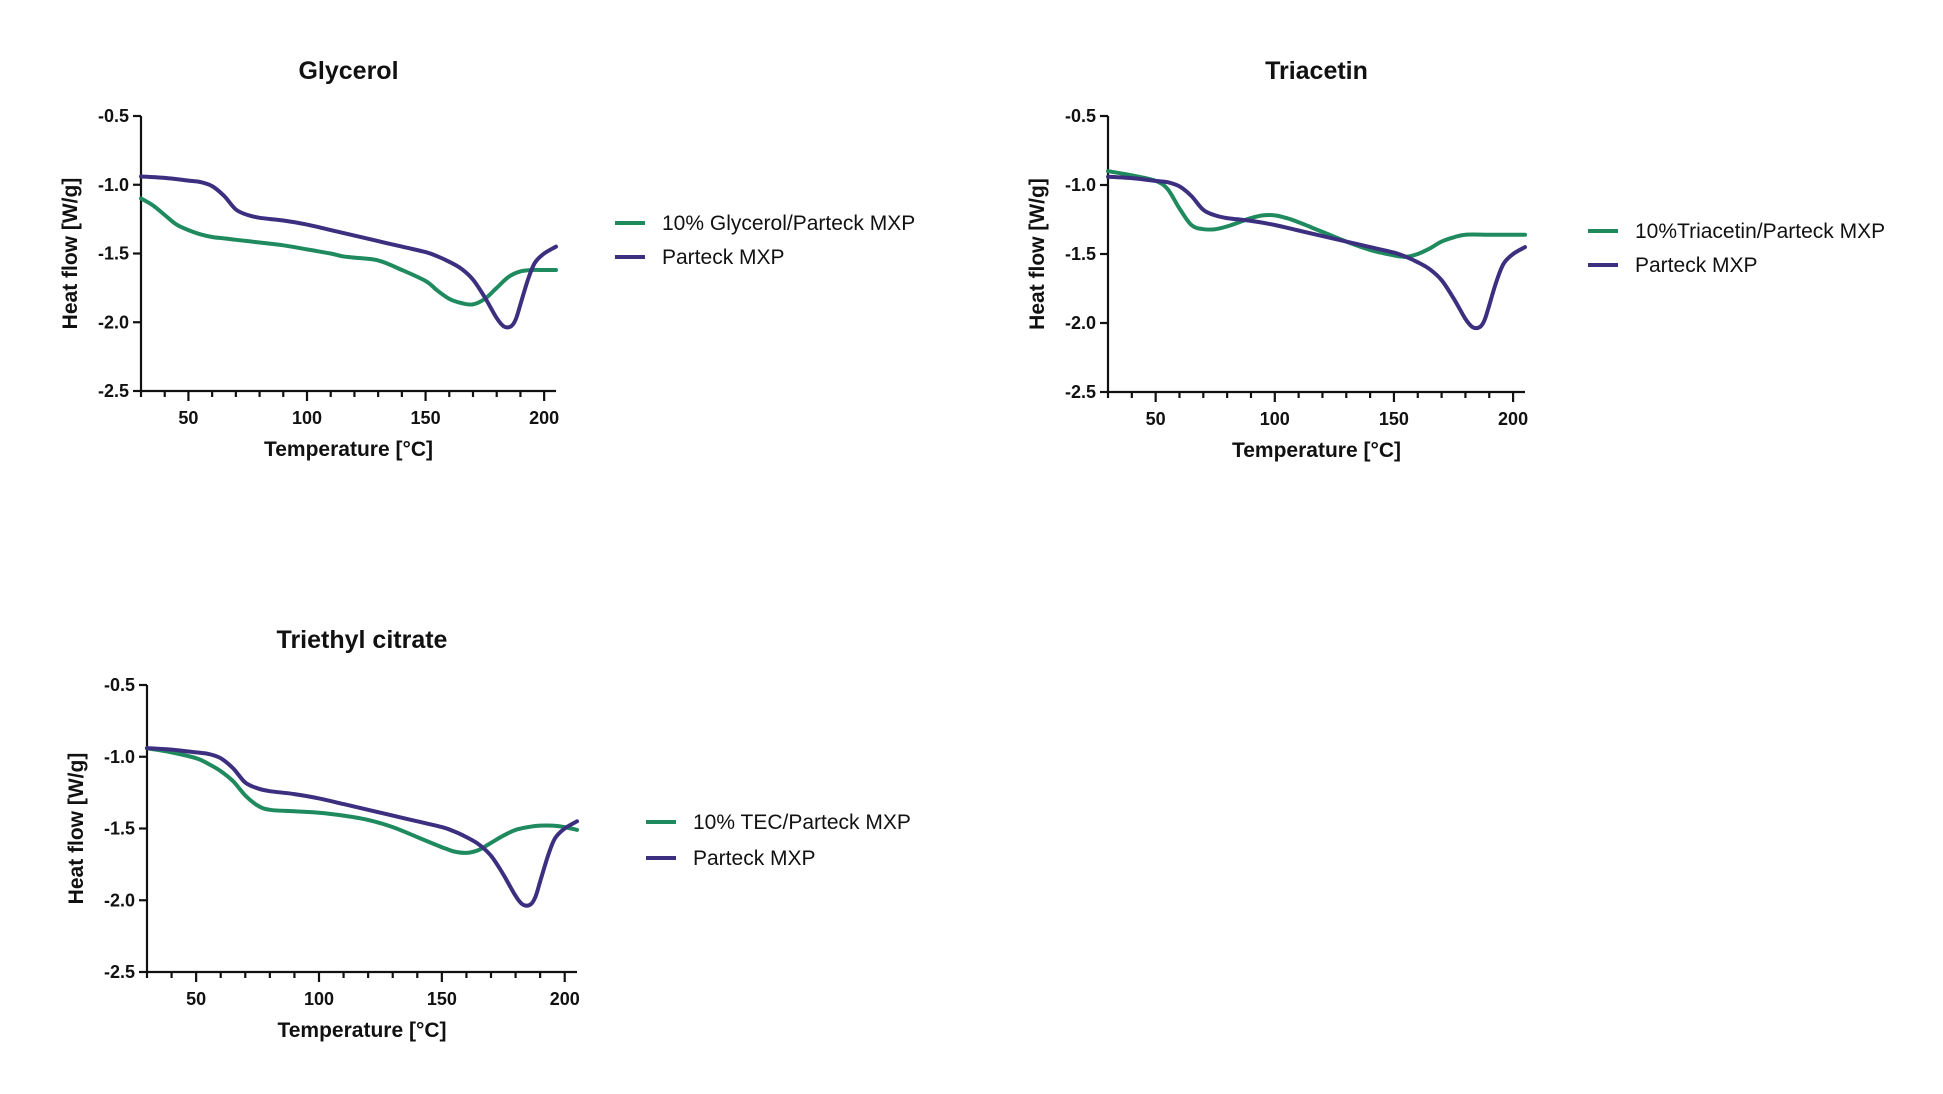 The width and height of the screenshot is (1943, 1094). Describe the element at coordinates (1316, 71) in the screenshot. I see `chart-title: Triacetin` at that location.